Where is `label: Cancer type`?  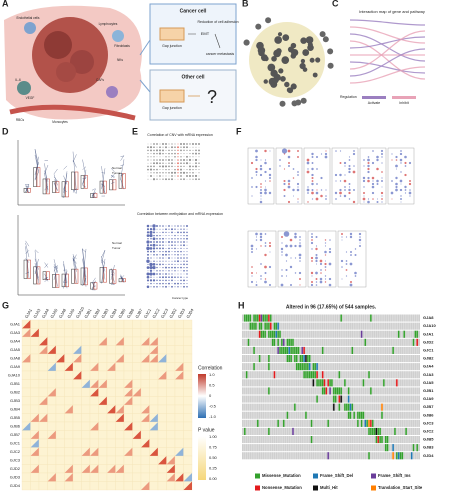
label: Cancer type is located at coordinates (180, 298).